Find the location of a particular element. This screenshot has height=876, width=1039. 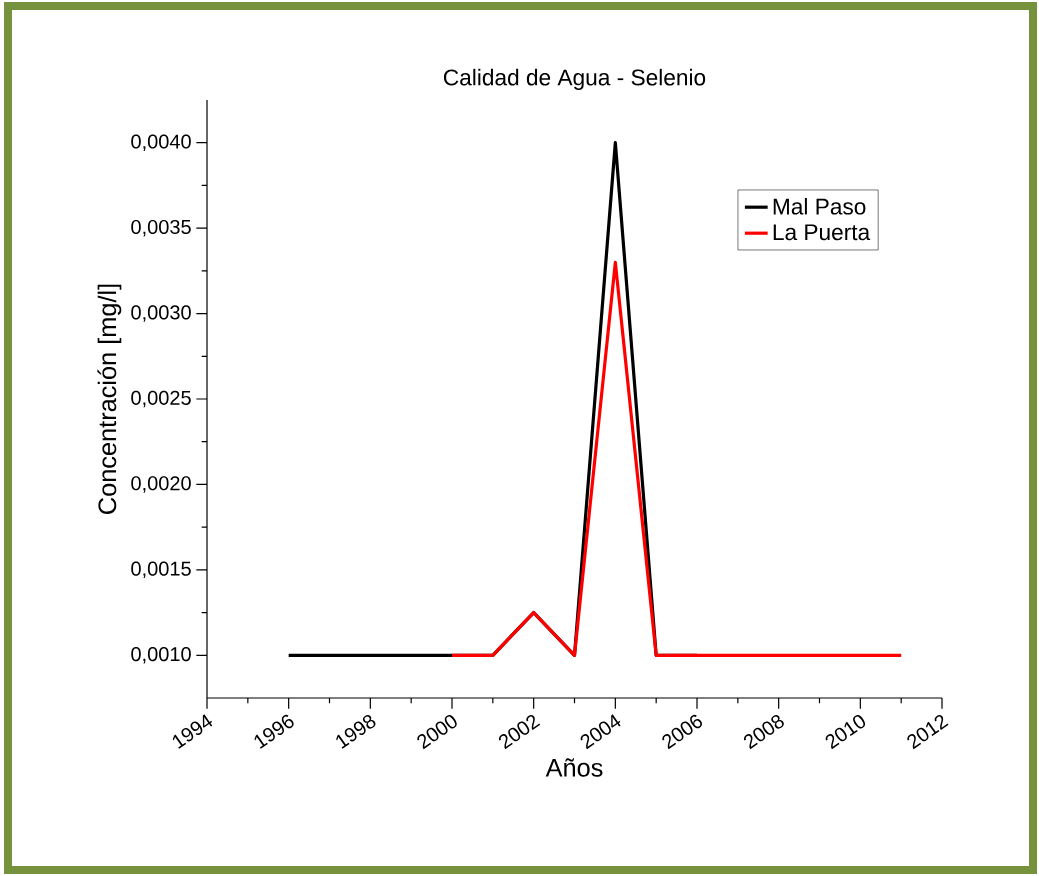

y-axis-title: Concentración [mg/l] is located at coordinates (109, 399).